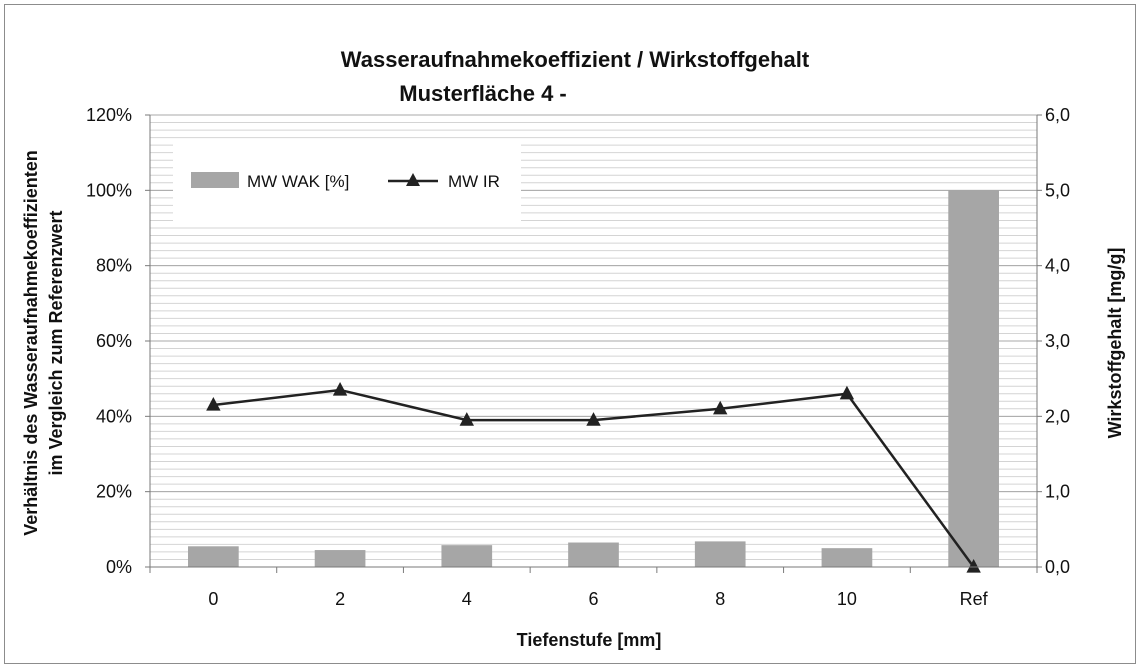  I want to click on y2-tick-label: 5,0, so click(1057, 190).